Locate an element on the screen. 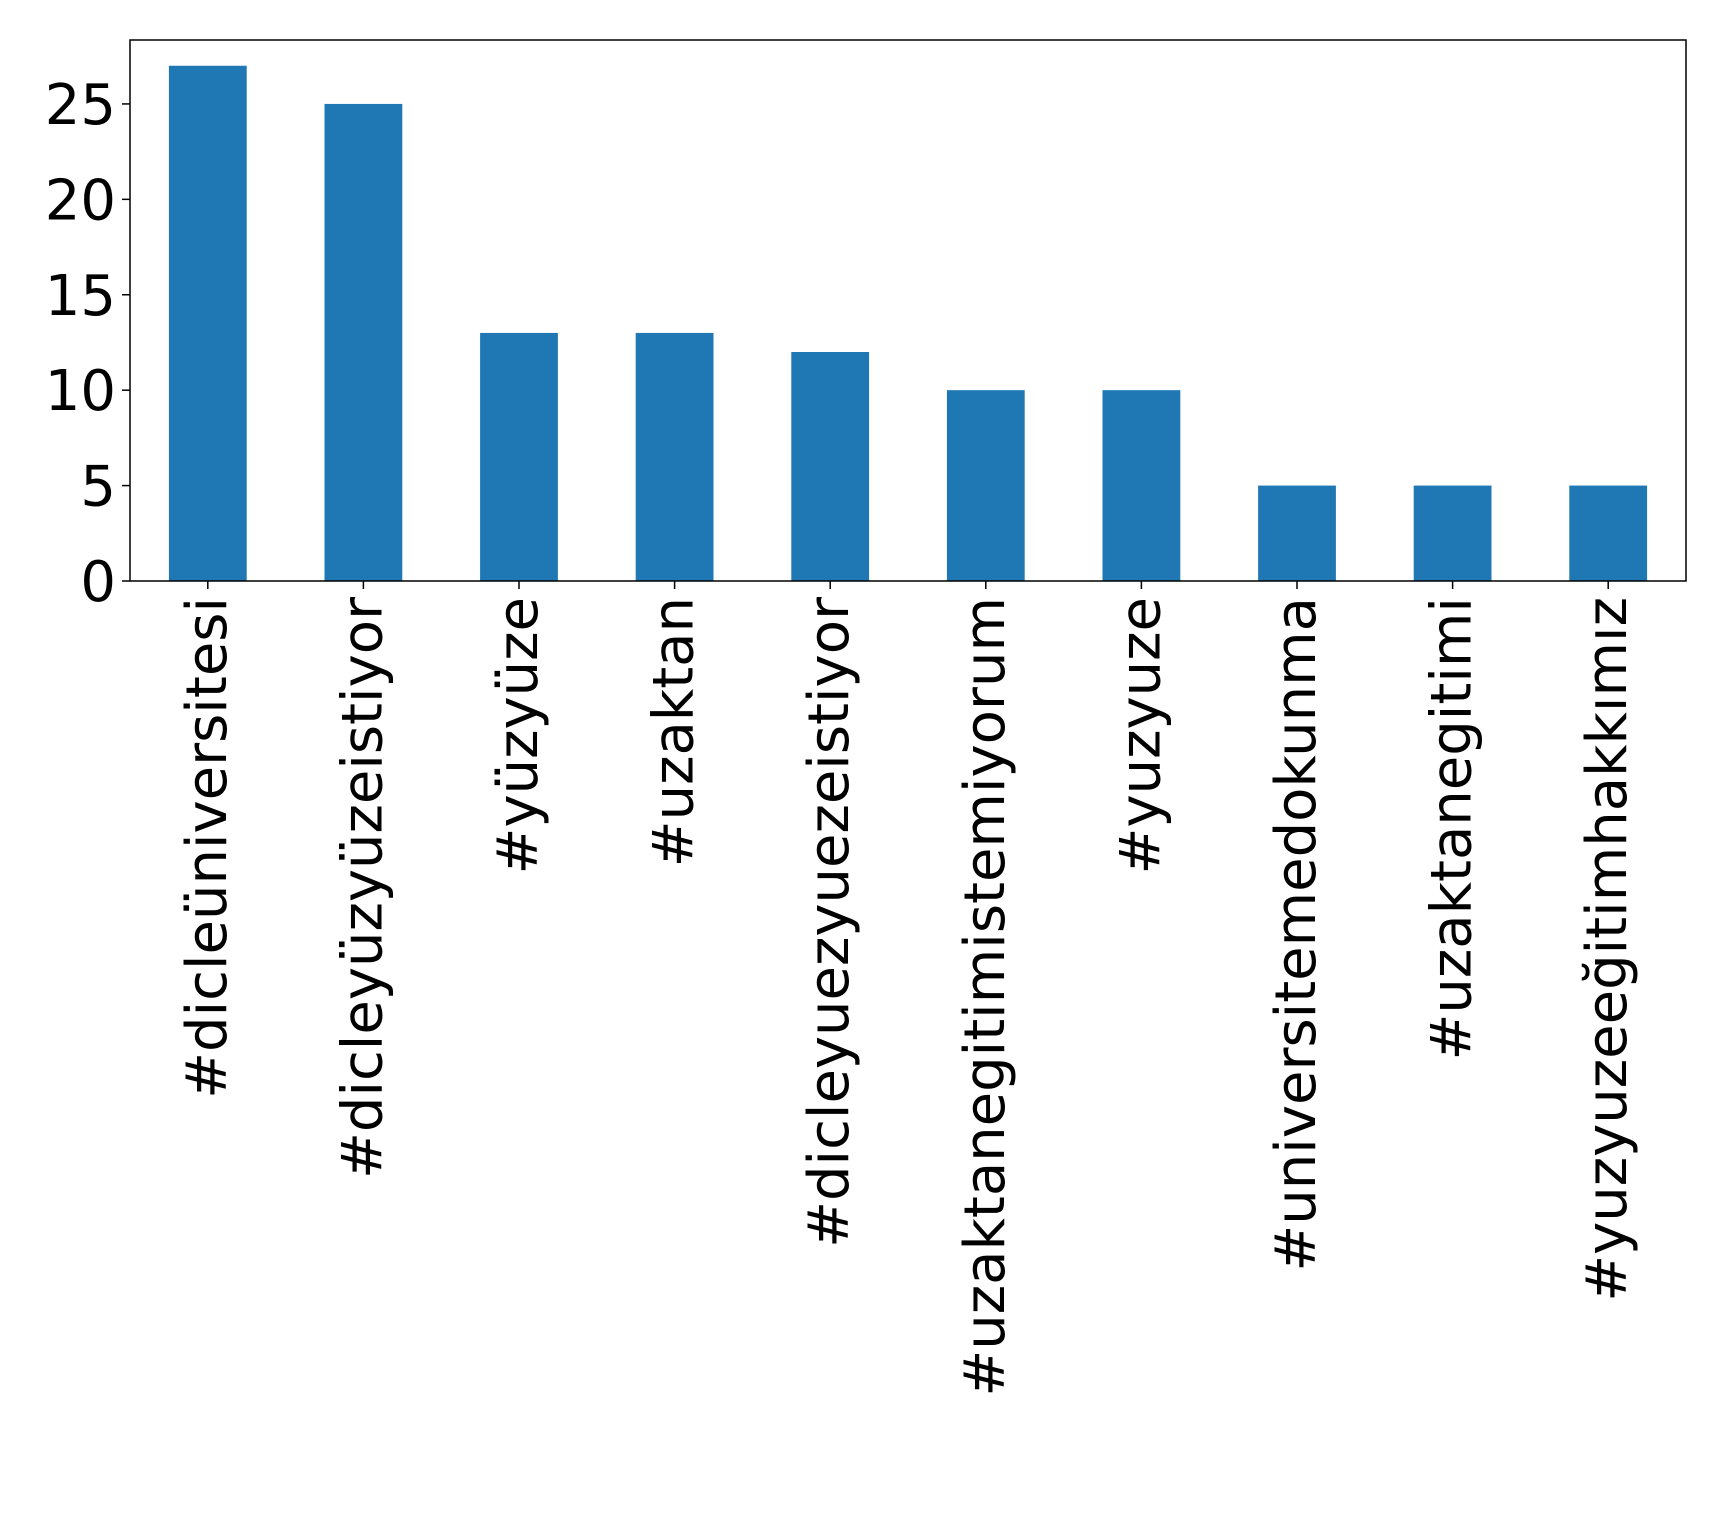 This screenshot has height=1525, width=1719. x-tick-label-7: #universitemedokunma is located at coordinates (1296, 934).